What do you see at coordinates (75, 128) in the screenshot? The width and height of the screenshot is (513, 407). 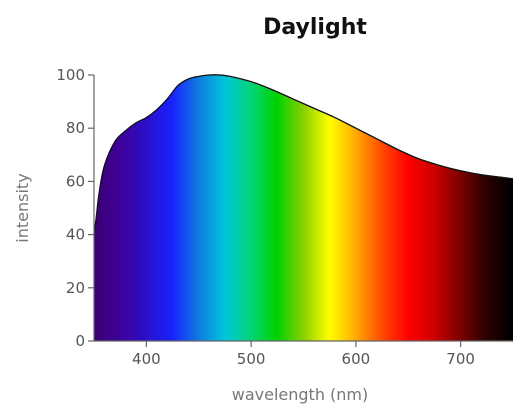 I see `y-tick-label: 80` at bounding box center [75, 128].